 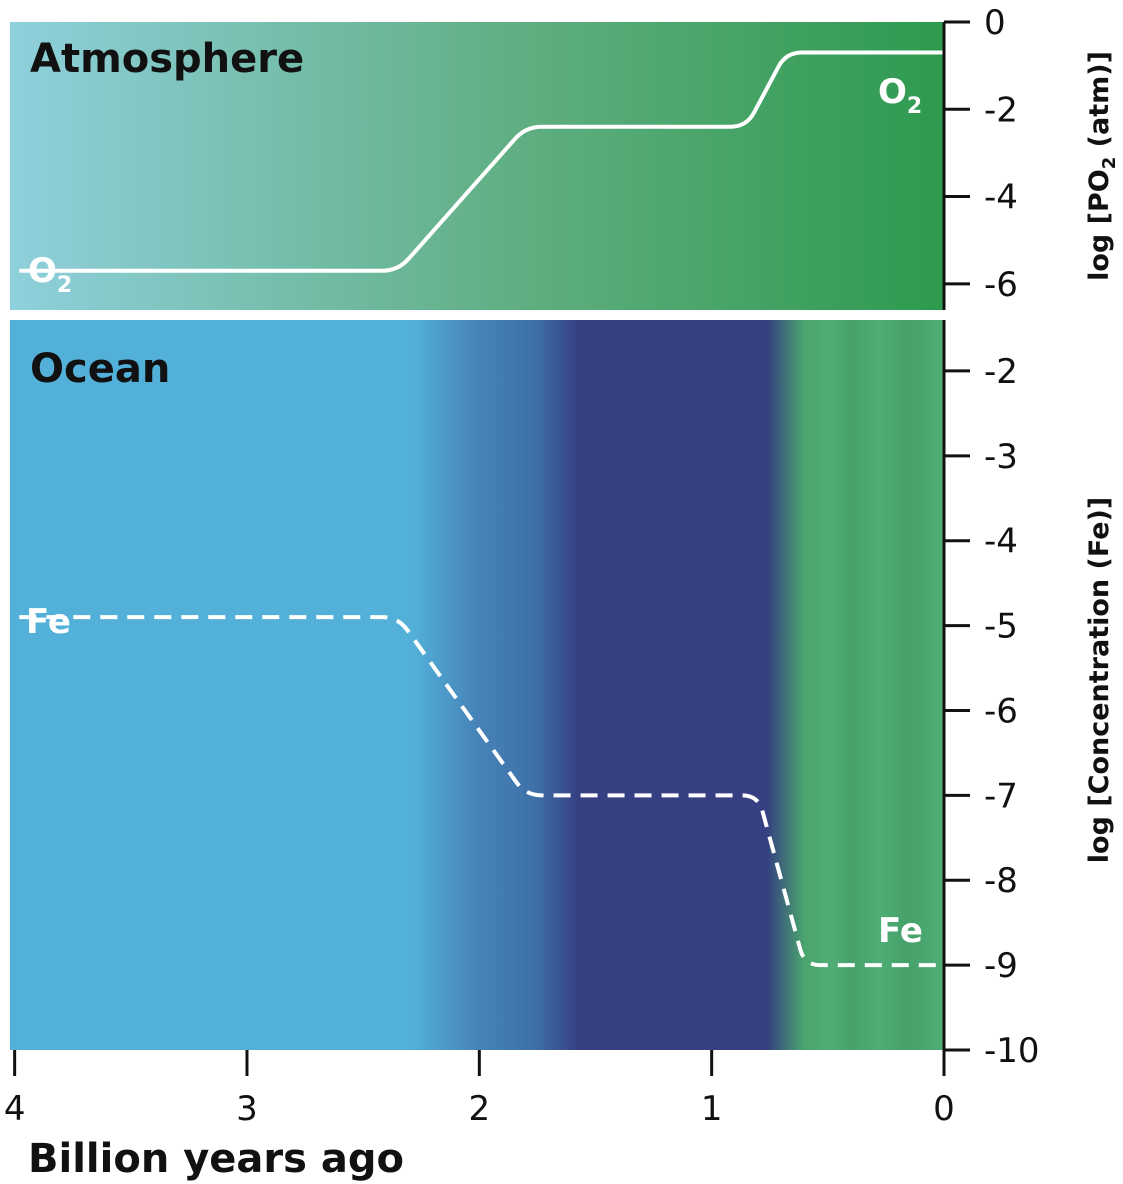 I want to click on fe-end-label: Fe, so click(x=900, y=931).